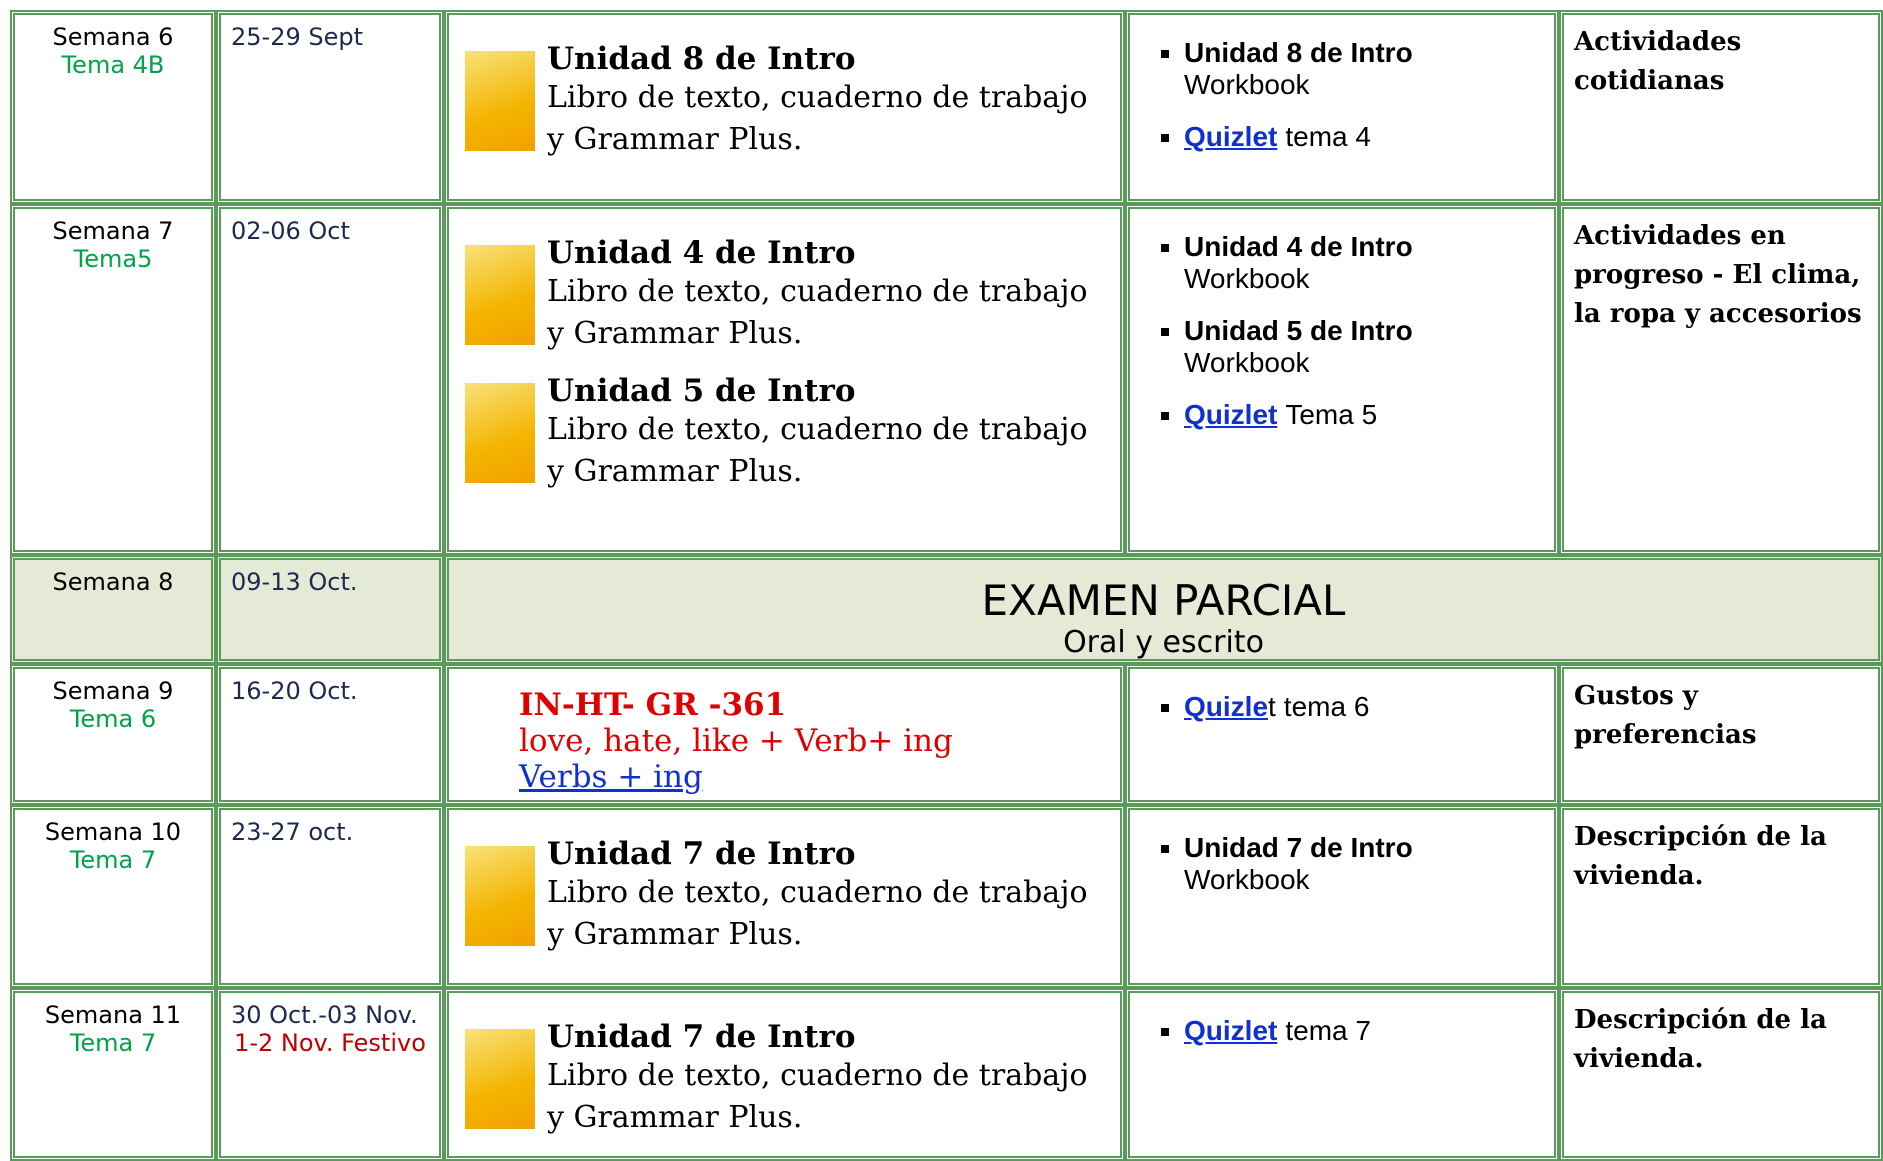 The image size is (1883, 1161). What do you see at coordinates (113, 37) in the screenshot?
I see `week-label: Semana 6` at bounding box center [113, 37].